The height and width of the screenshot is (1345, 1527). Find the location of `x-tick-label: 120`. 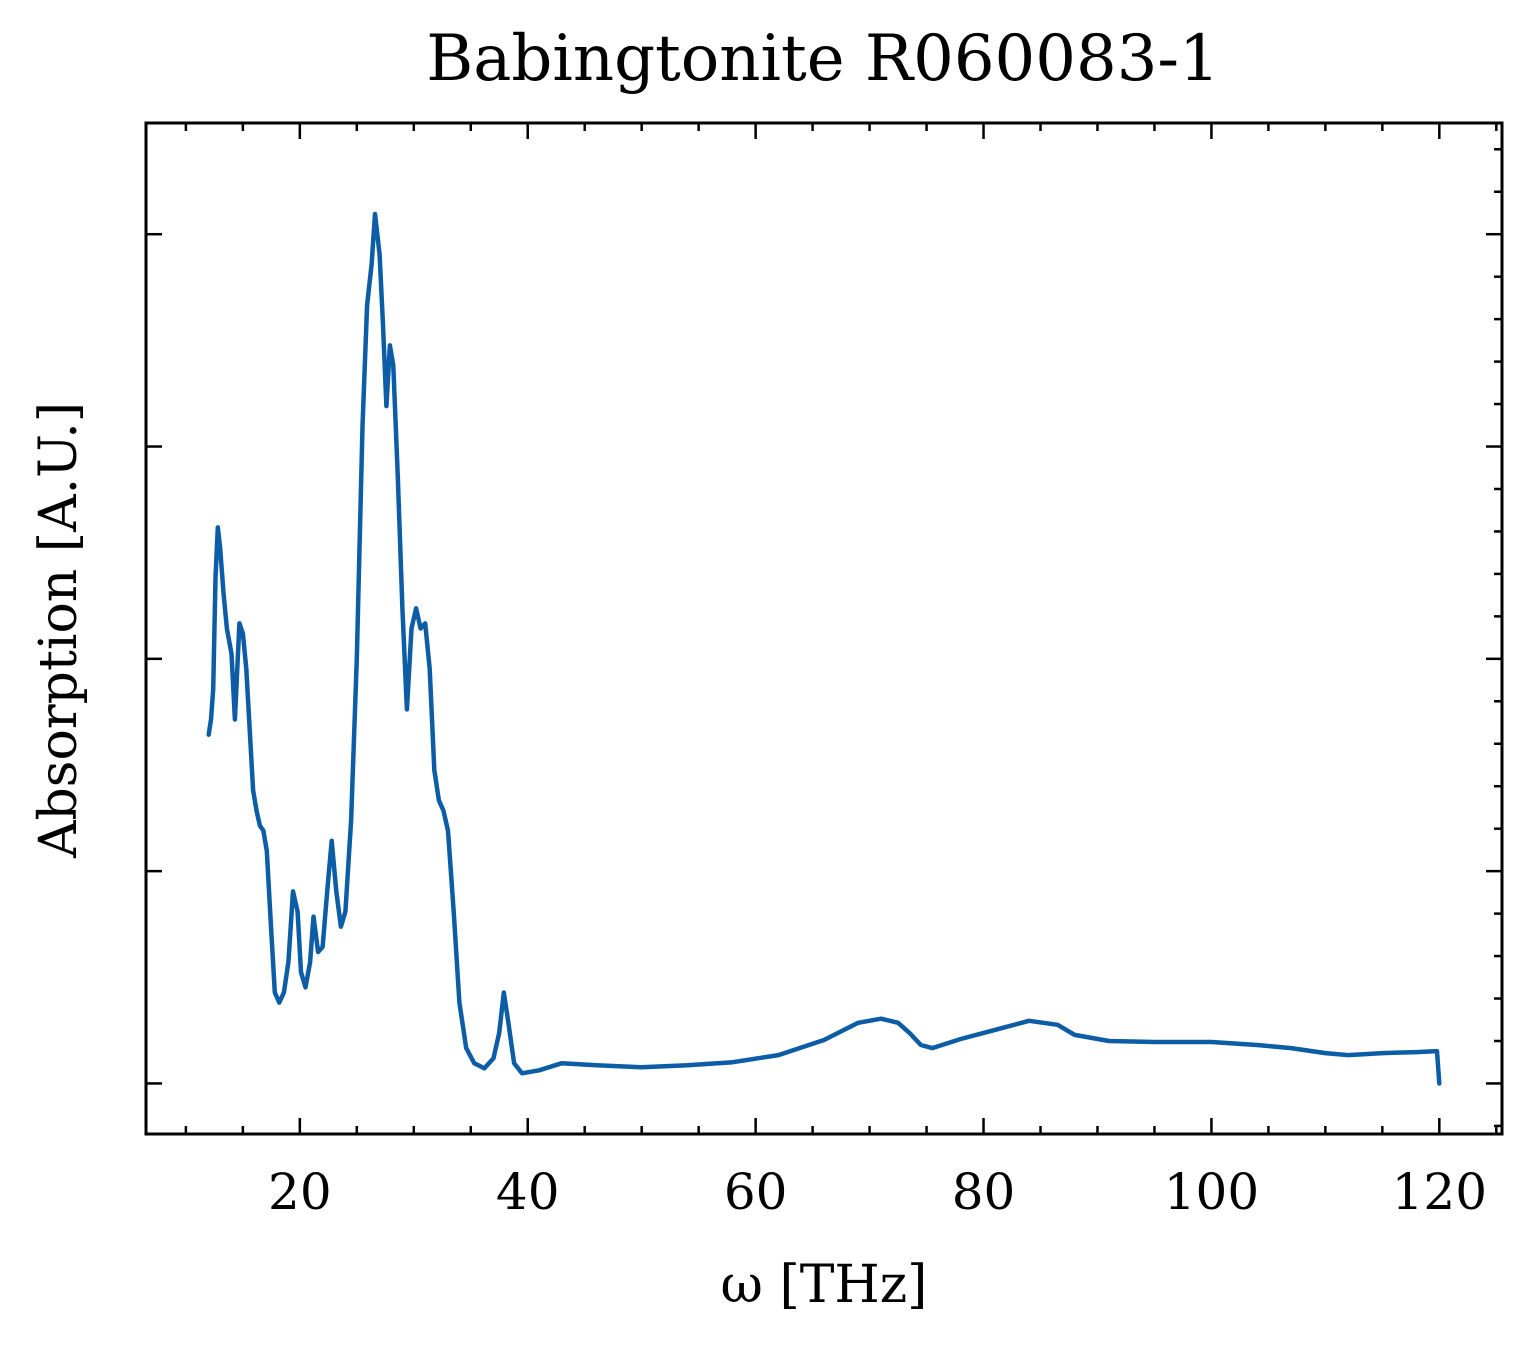

x-tick-label: 120 is located at coordinates (1439, 1192).